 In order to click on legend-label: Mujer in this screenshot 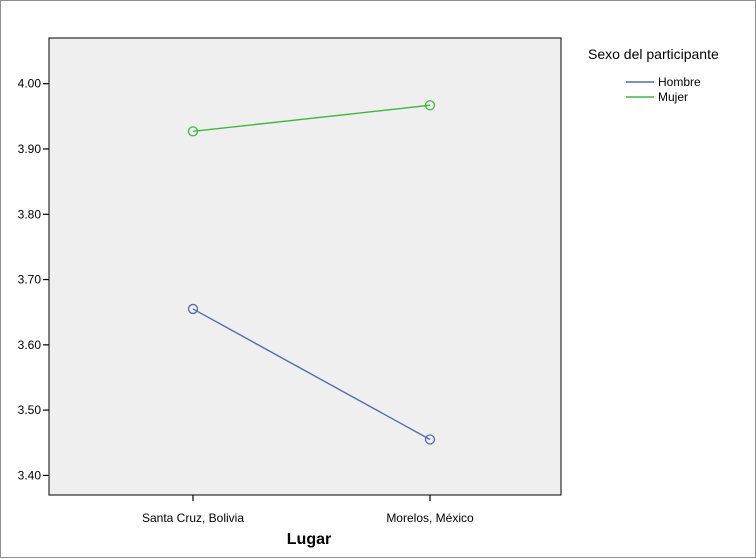, I will do `click(673, 97)`.